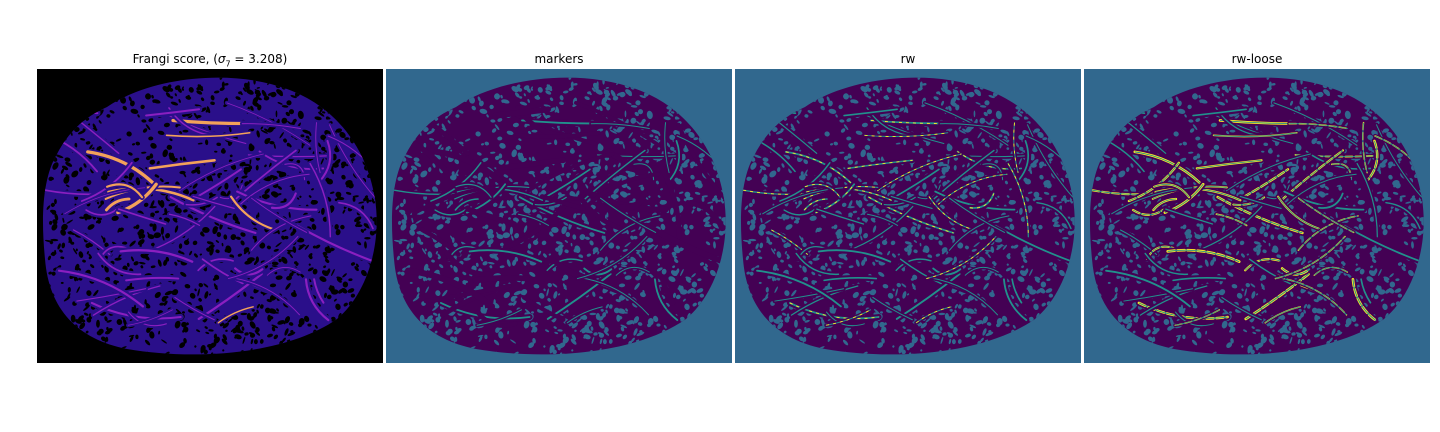 The height and width of the screenshot is (432, 1440). Describe the element at coordinates (210, 60) in the screenshot. I see `panel-title-frangi: Frangi score, (σ7 = 3.208)` at that location.